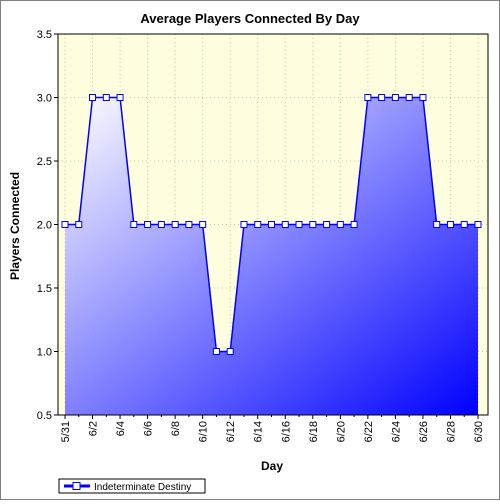  I want to click on data-point-6/29, so click(464, 224).